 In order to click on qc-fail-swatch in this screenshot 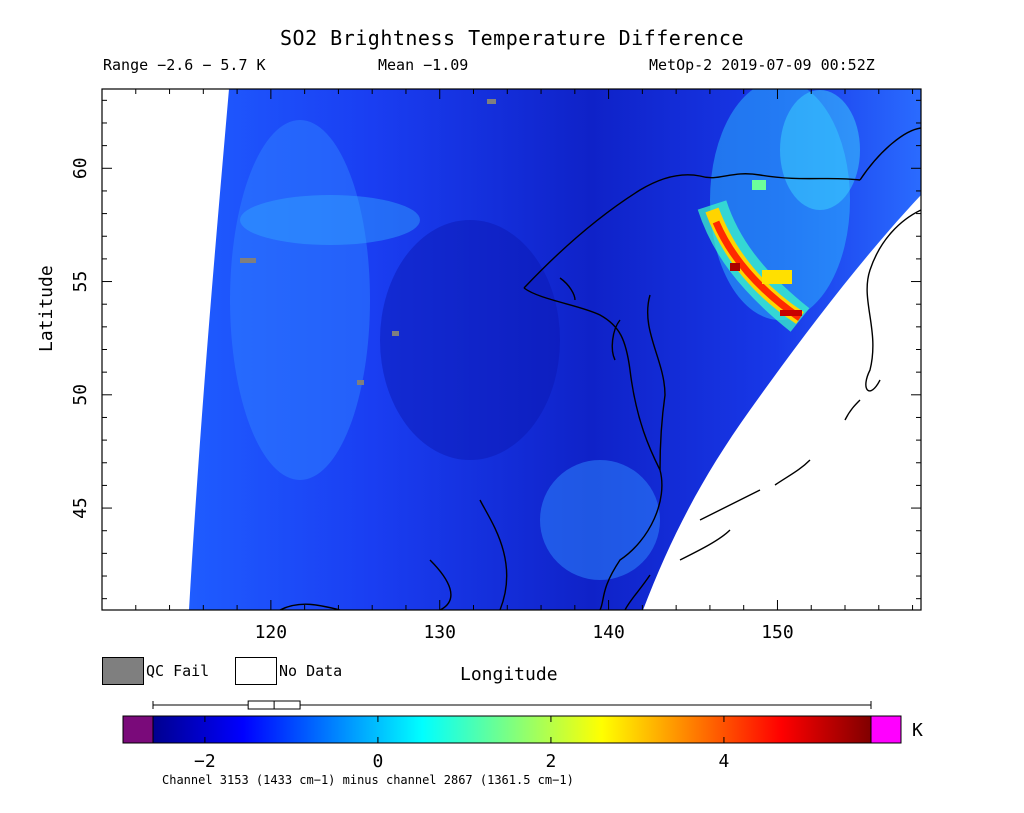, I will do `click(123, 671)`.